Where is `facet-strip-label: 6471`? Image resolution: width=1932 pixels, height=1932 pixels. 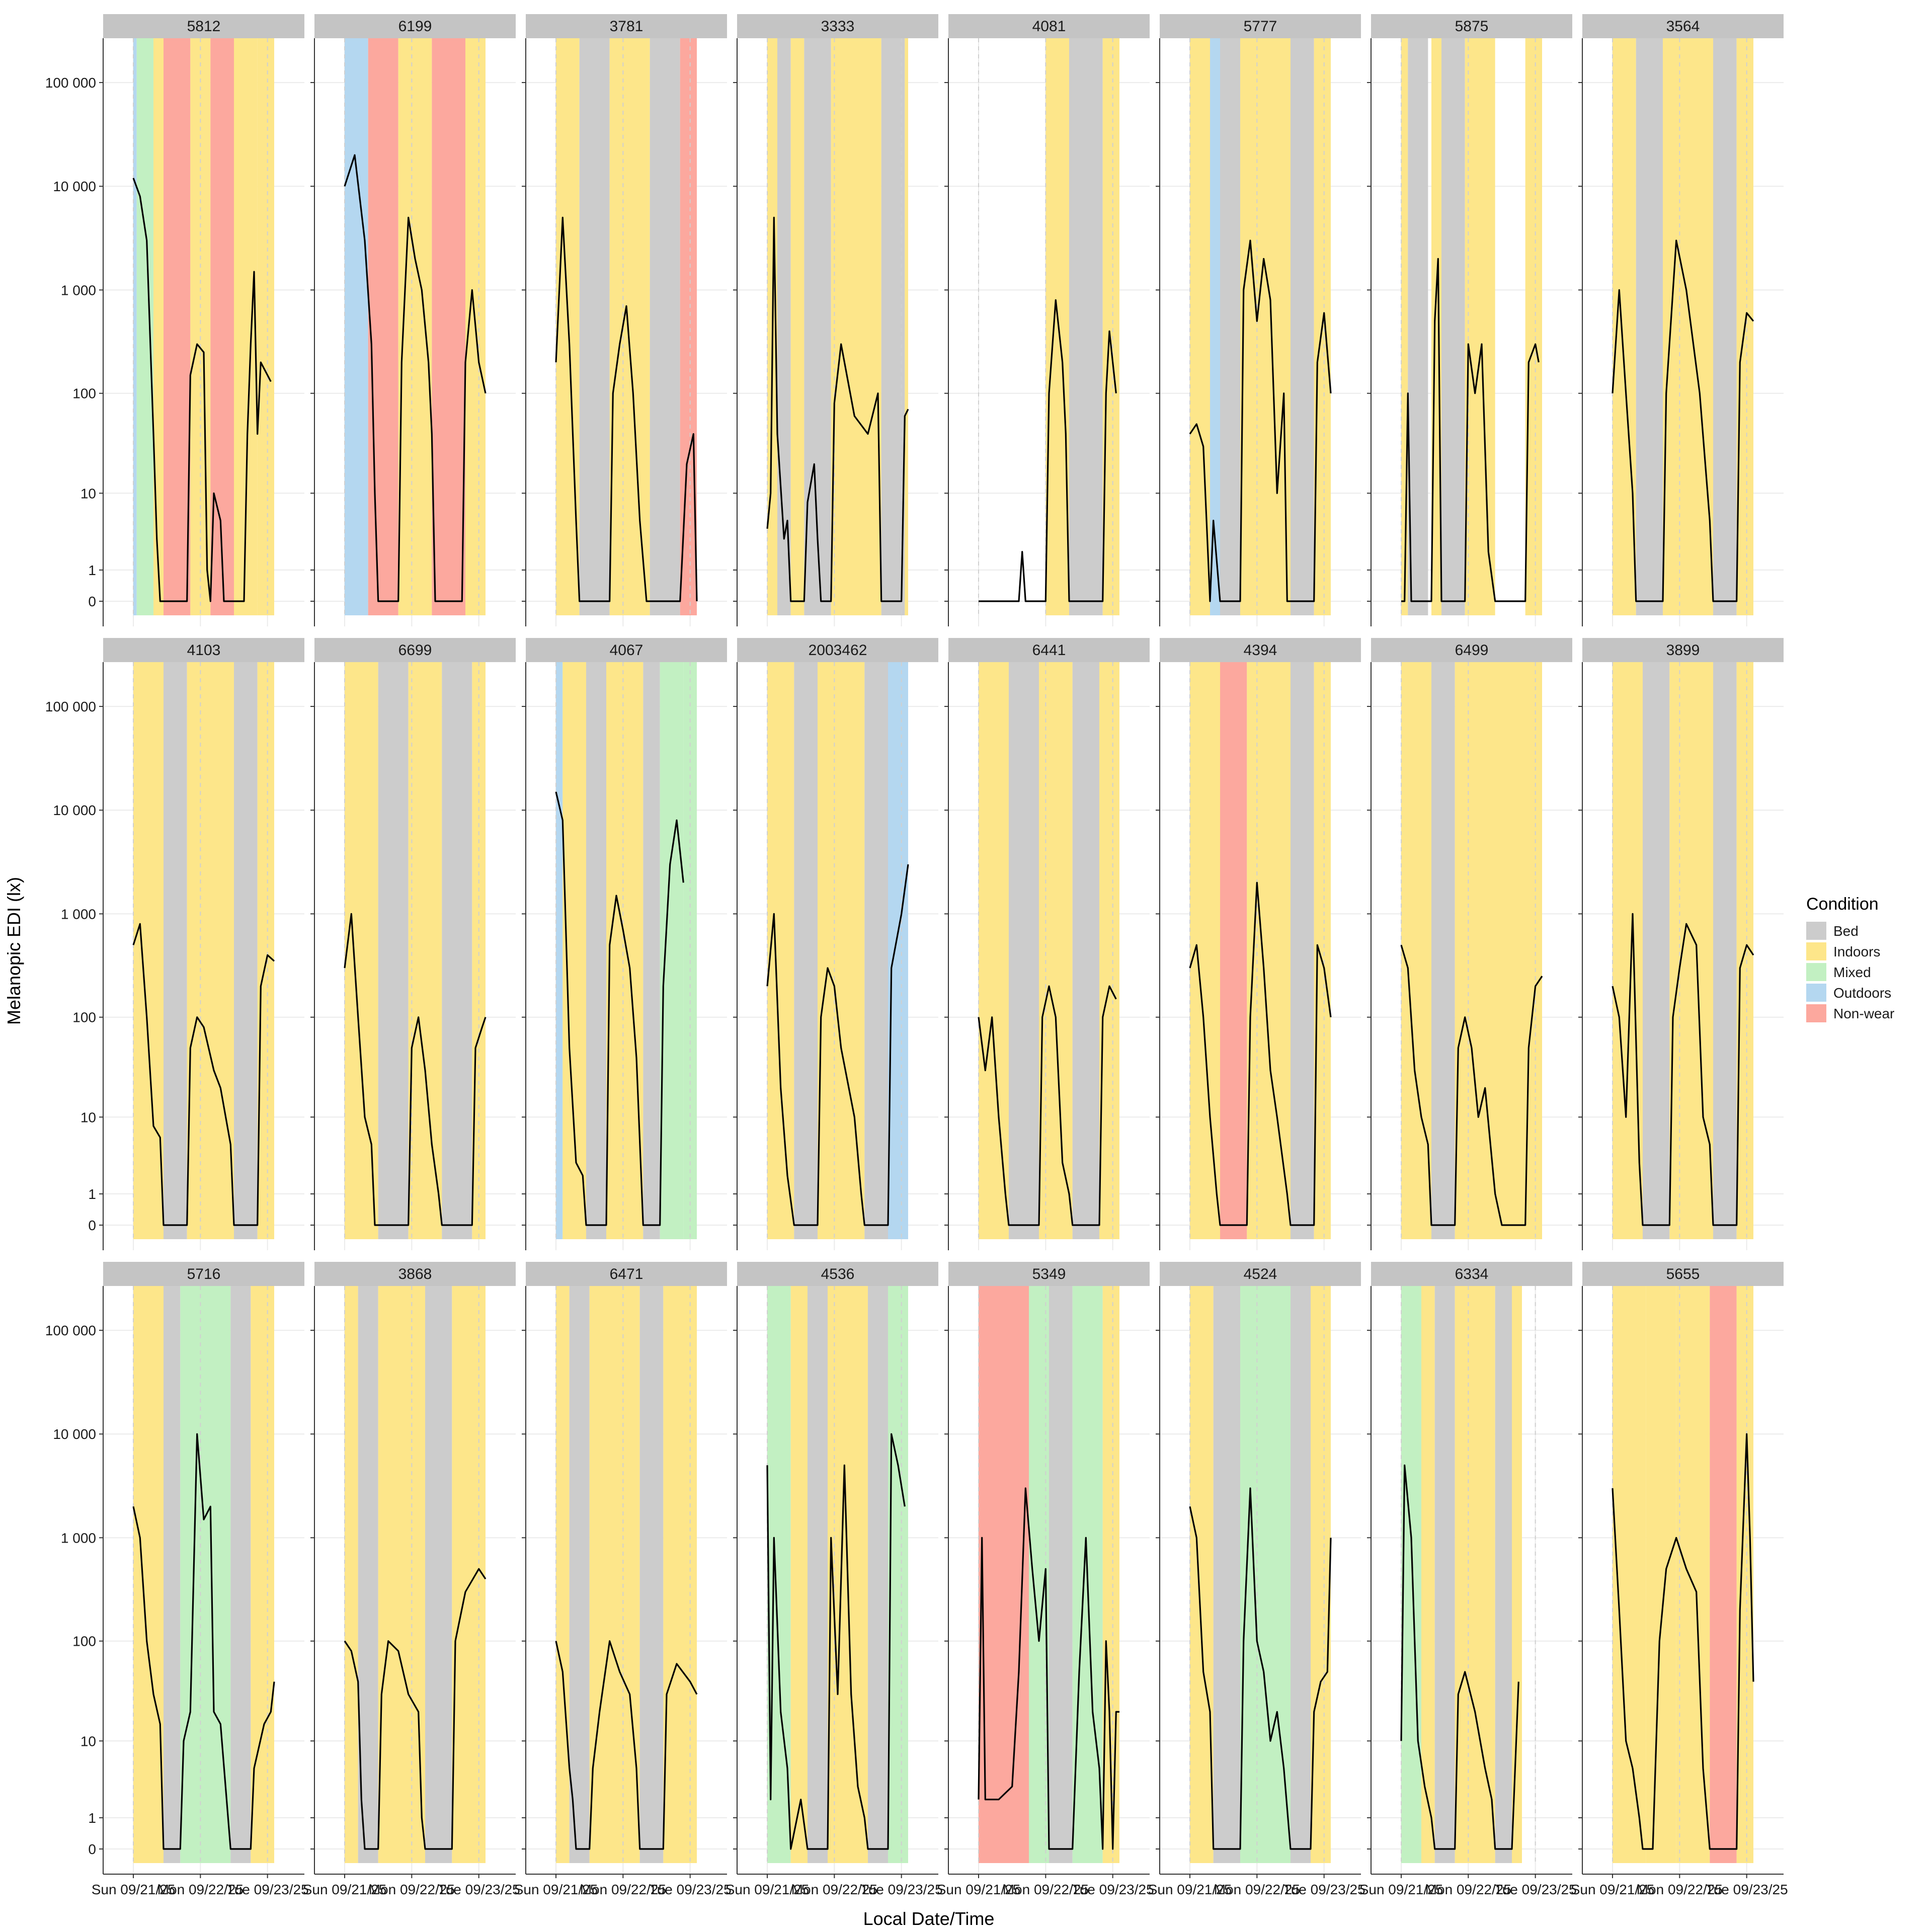
facet-strip-label: 6471 is located at coordinates (626, 1274).